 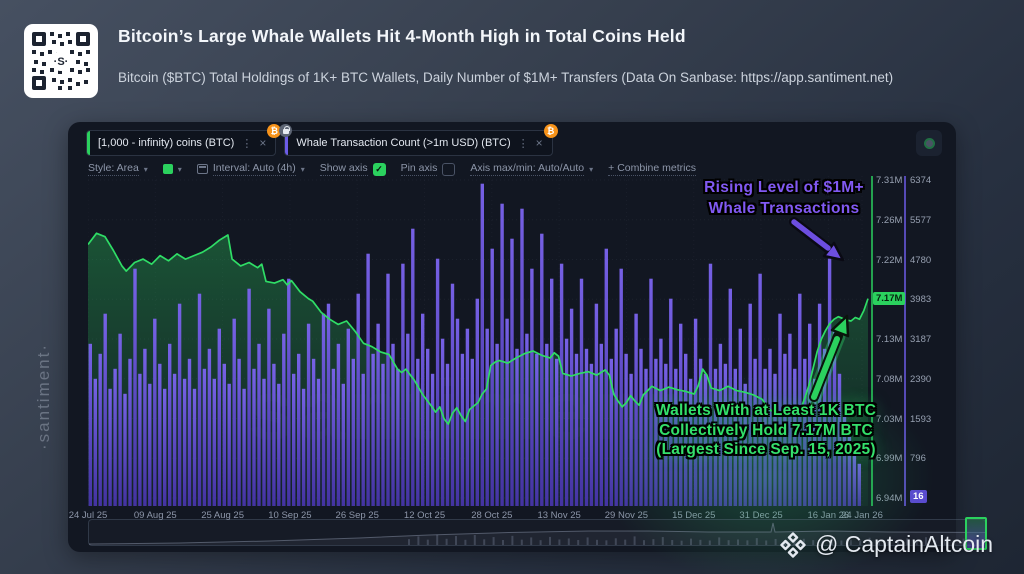 I want to click on transactions-low-badge: 16, so click(x=918, y=496).